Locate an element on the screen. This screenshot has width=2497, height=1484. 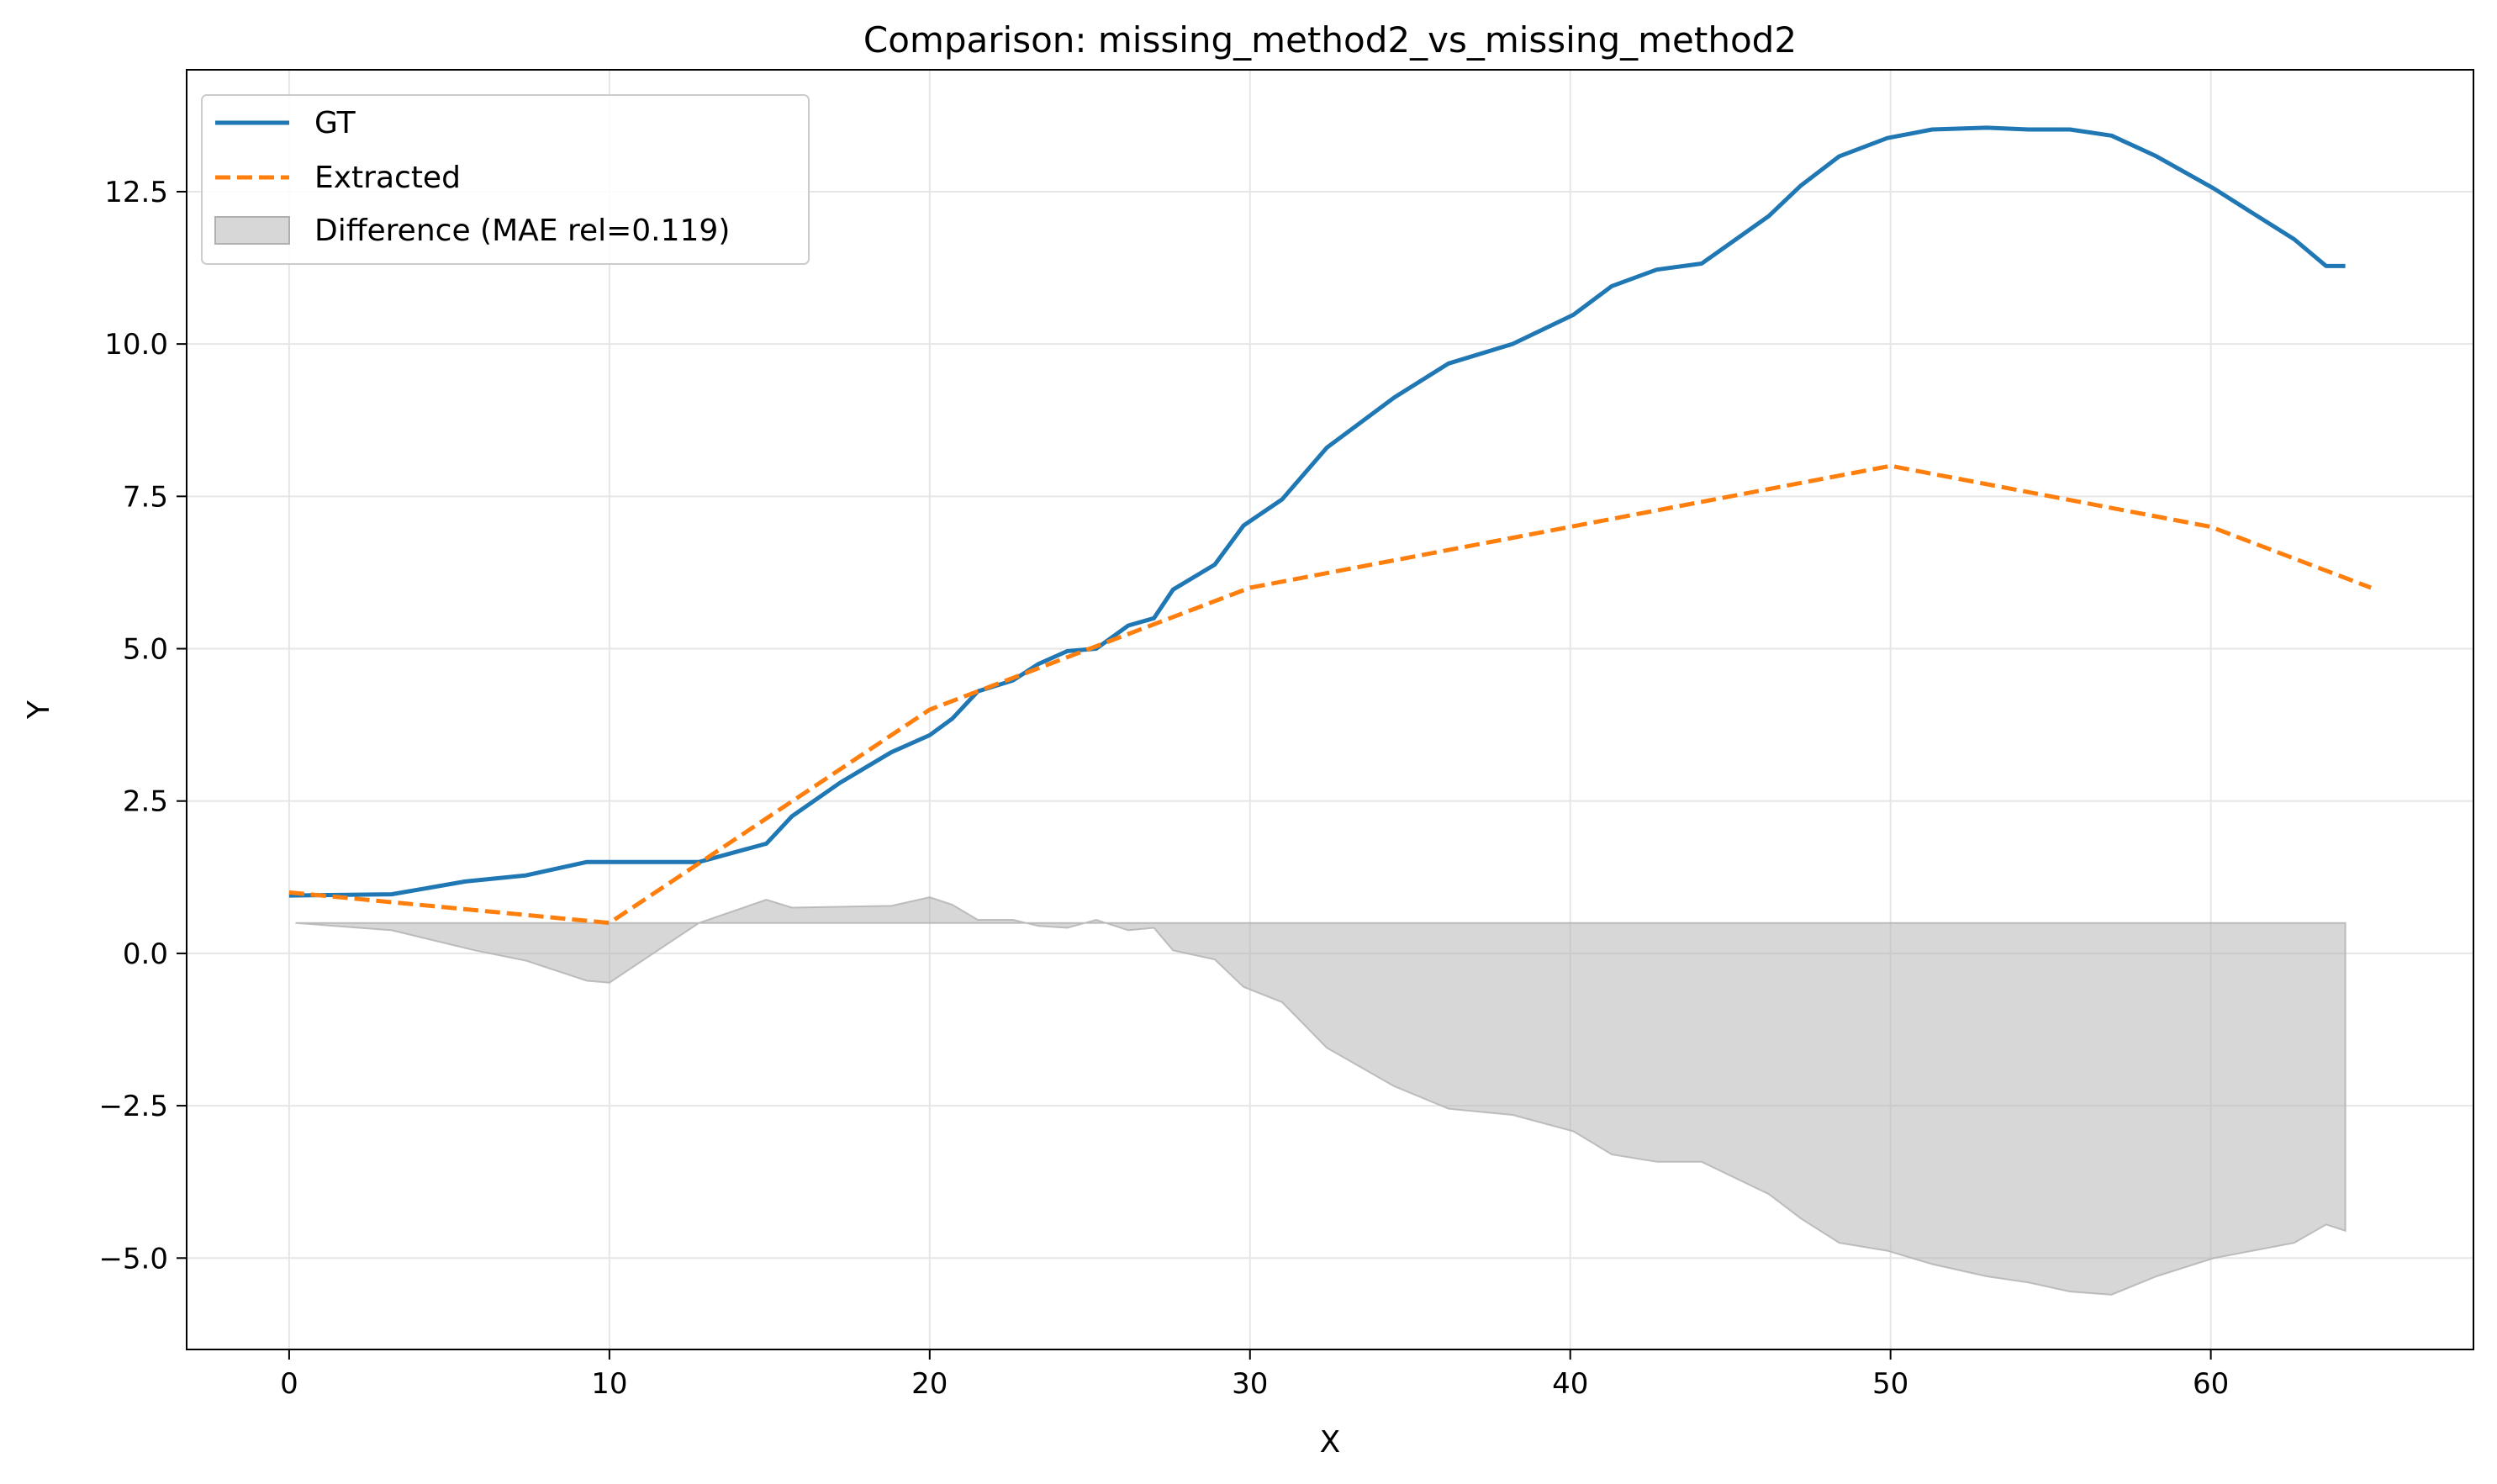
x-axis-title: X is located at coordinates (1330, 1442).